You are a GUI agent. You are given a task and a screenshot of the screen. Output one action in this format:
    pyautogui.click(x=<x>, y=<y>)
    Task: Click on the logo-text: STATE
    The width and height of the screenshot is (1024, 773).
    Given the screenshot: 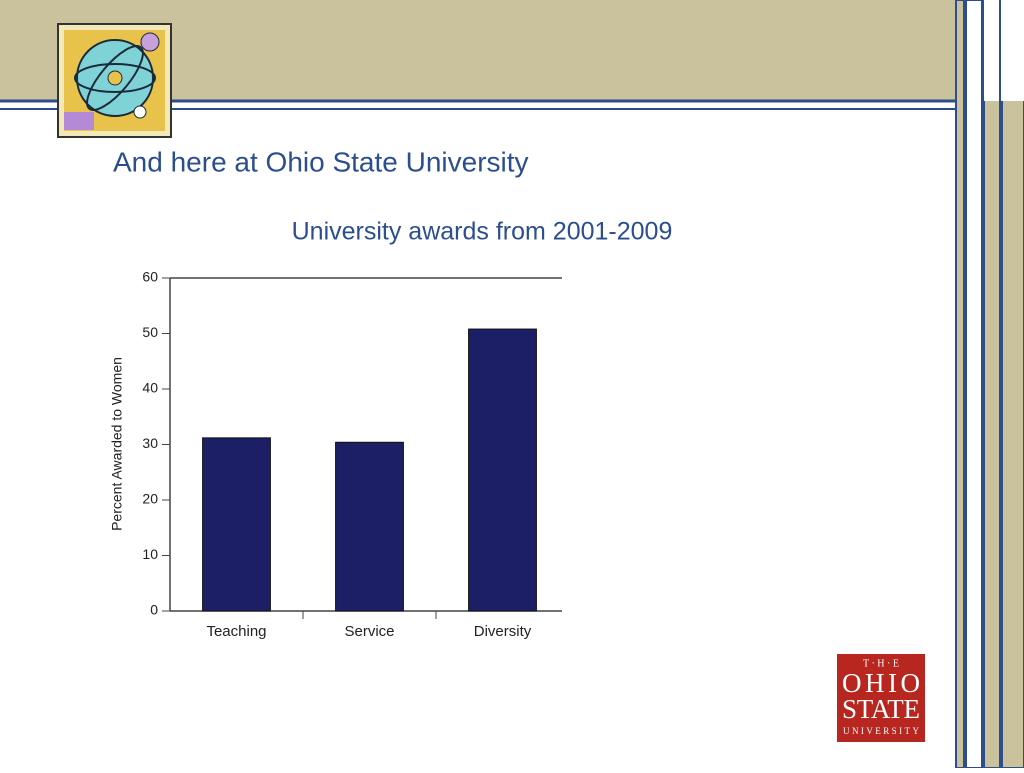 What is the action you would take?
    pyautogui.click(x=881, y=709)
    